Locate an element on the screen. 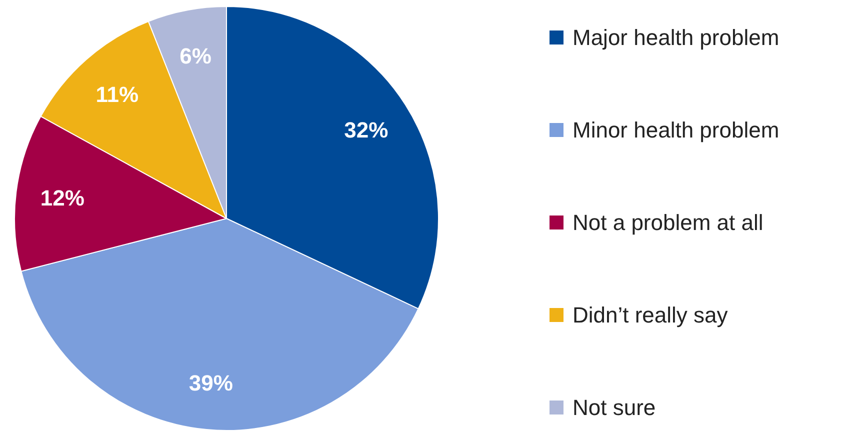 The height and width of the screenshot is (432, 862). legend-label: Not a problem at all is located at coordinates (668, 222).